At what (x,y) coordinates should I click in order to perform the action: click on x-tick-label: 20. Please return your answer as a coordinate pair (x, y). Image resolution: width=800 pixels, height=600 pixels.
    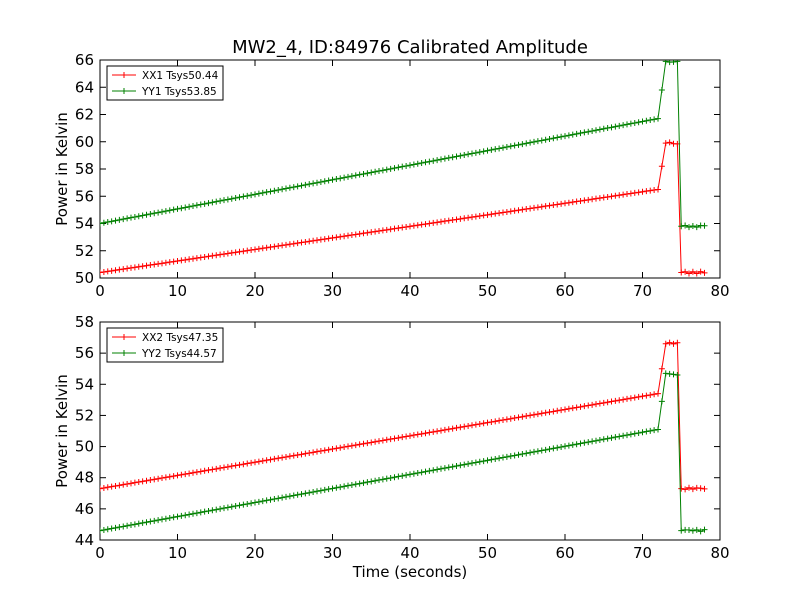
    Looking at the image, I should click on (254, 291).